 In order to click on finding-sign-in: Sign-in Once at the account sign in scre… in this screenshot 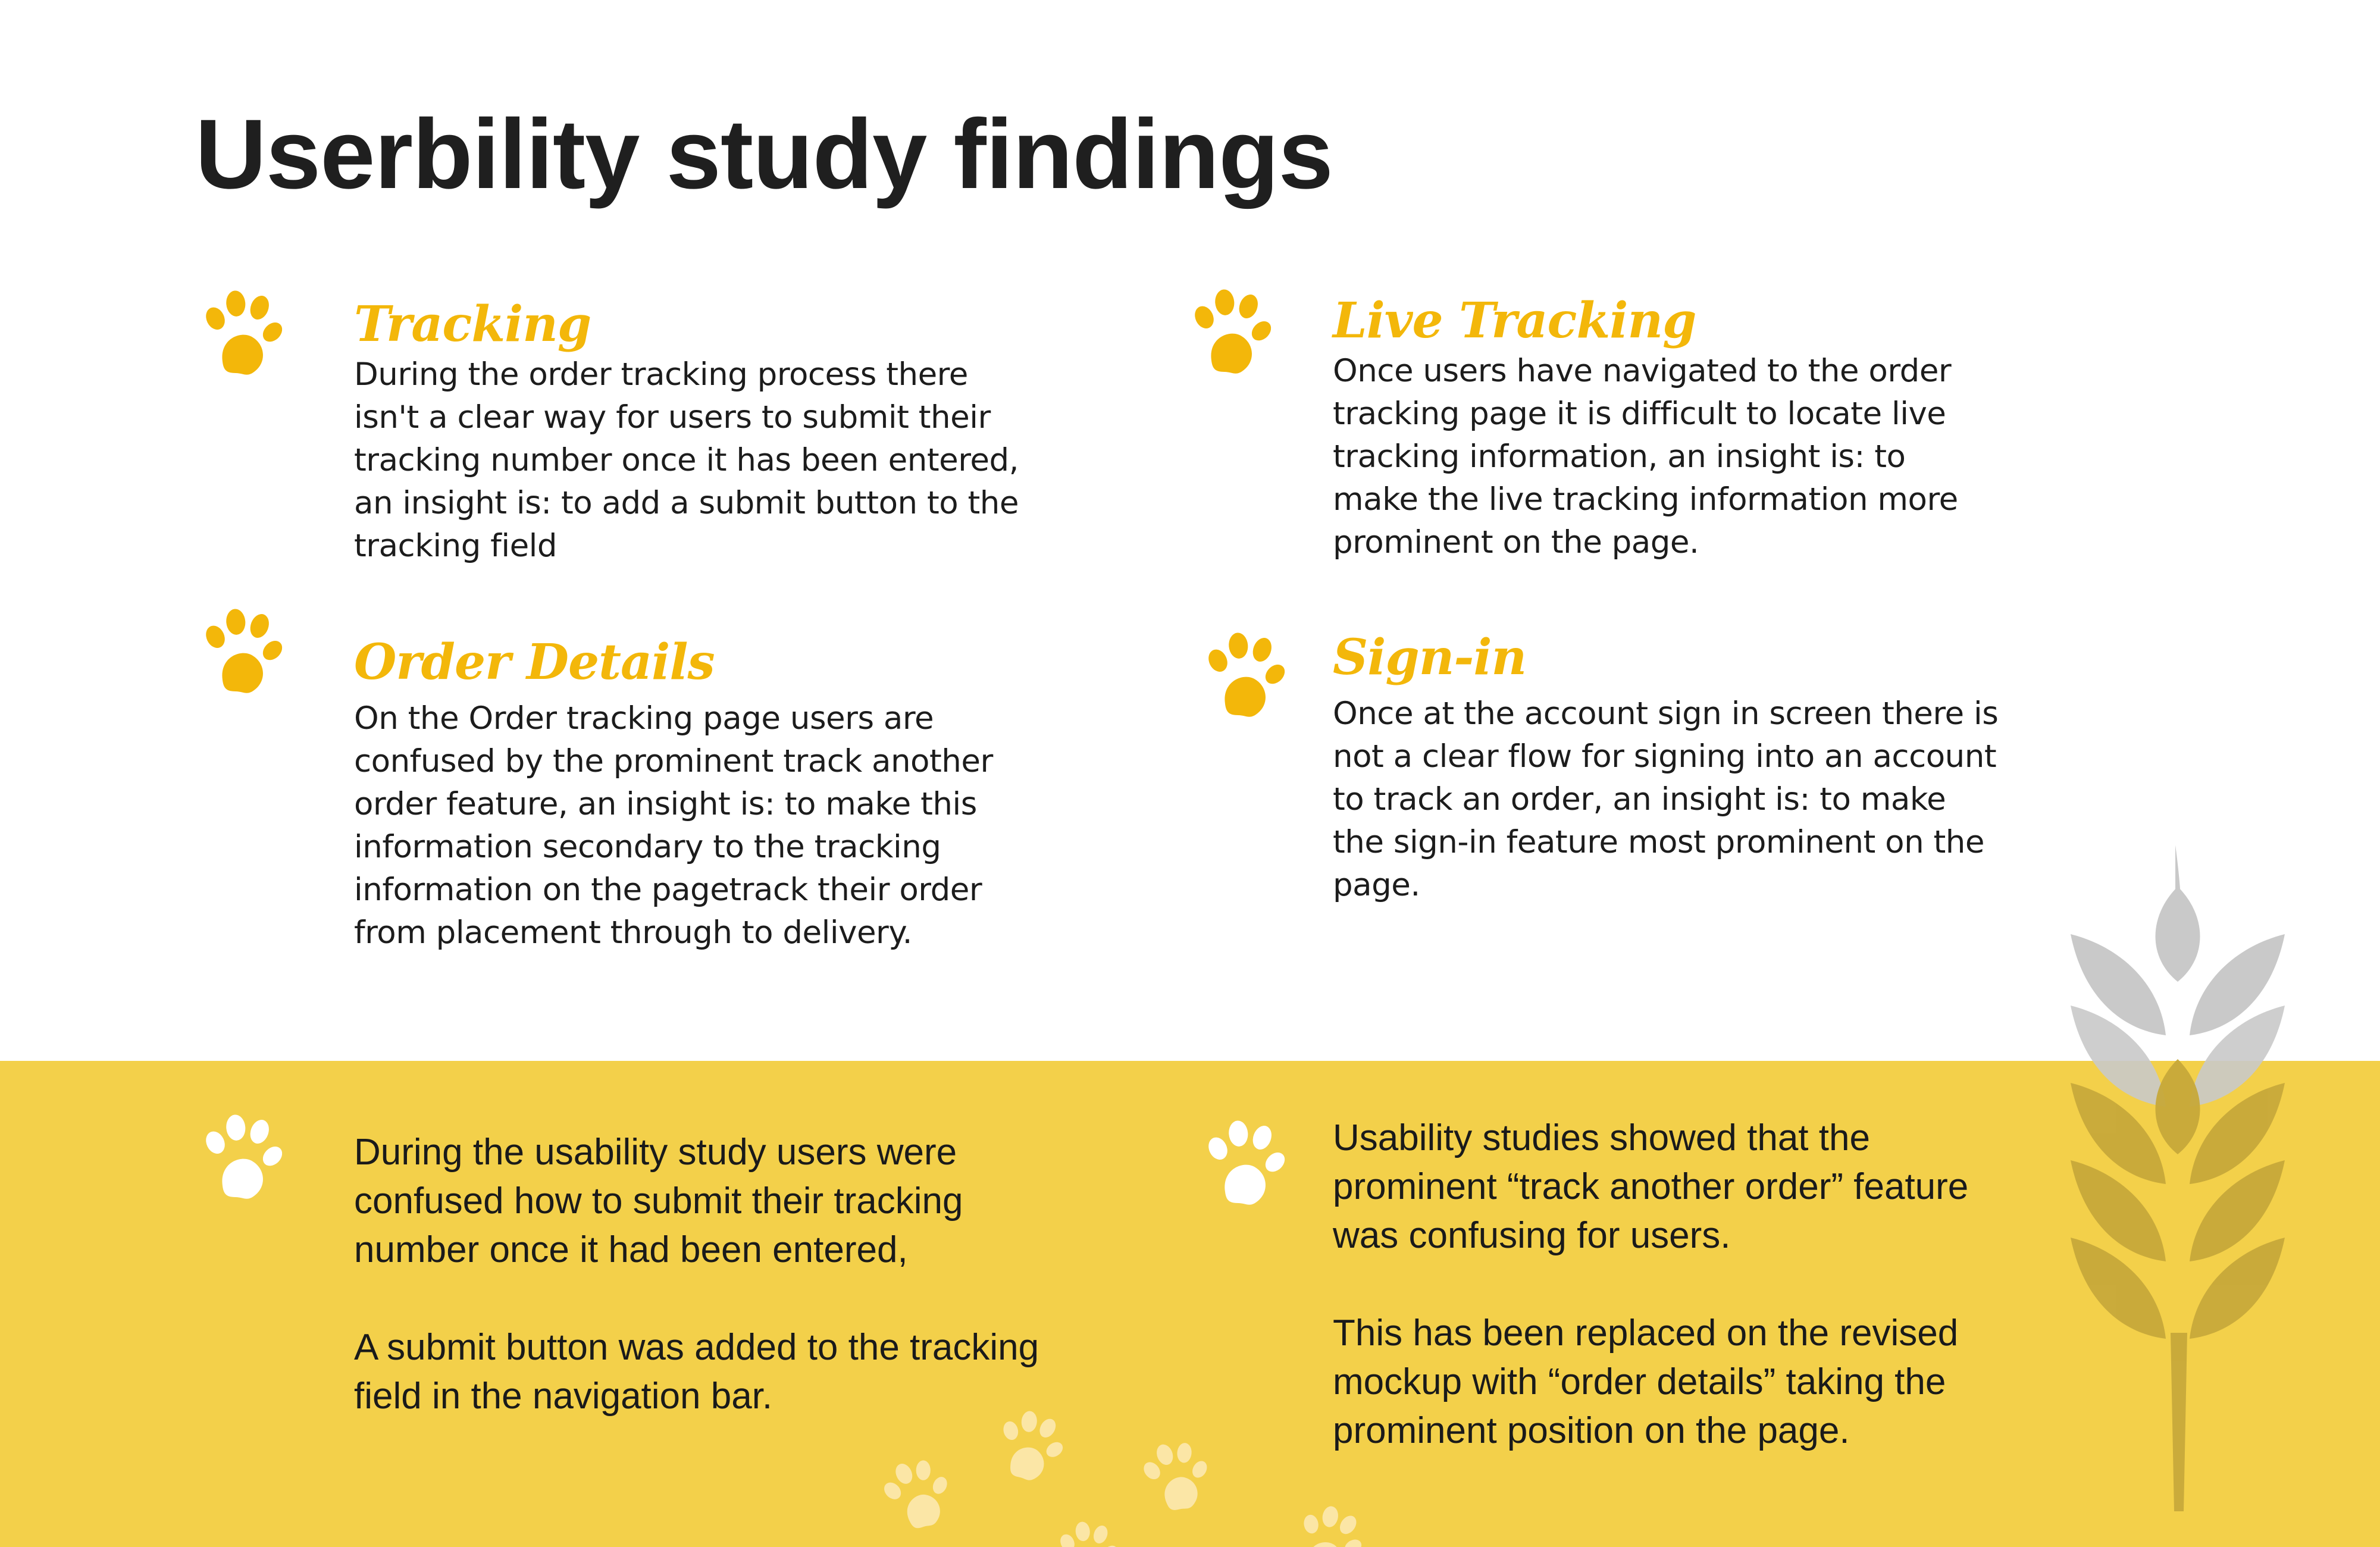, I will do `click(1666, 767)`.